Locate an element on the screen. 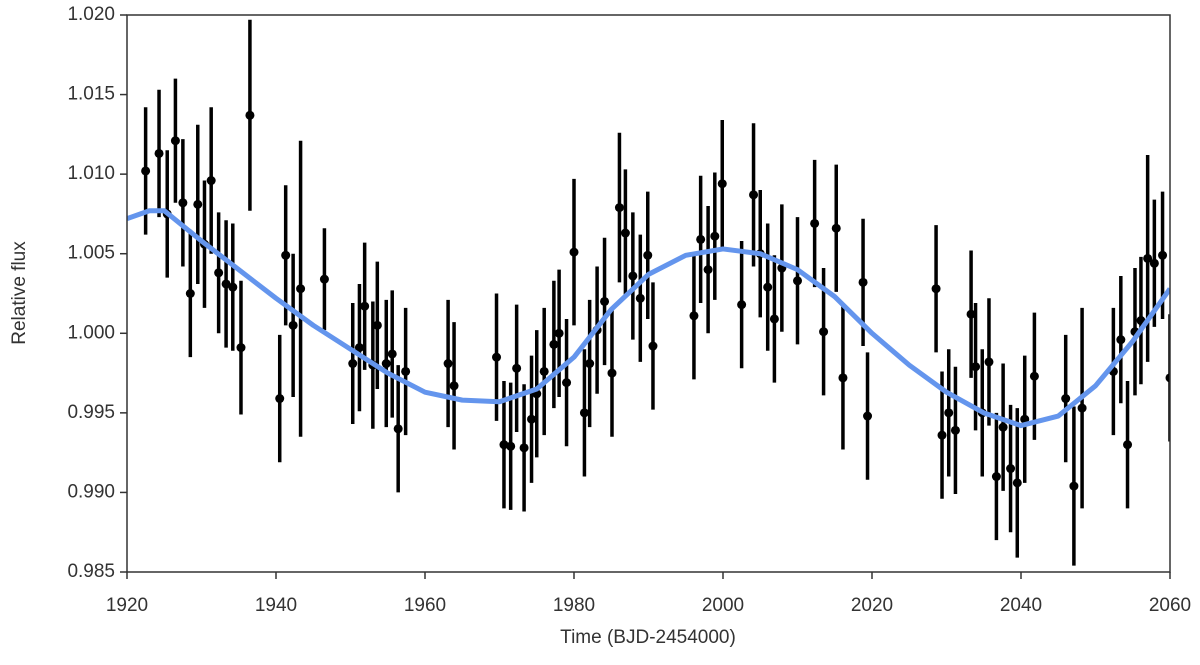 The height and width of the screenshot is (665, 1200). y-axis-title: Relative flux is located at coordinates (19, 293).